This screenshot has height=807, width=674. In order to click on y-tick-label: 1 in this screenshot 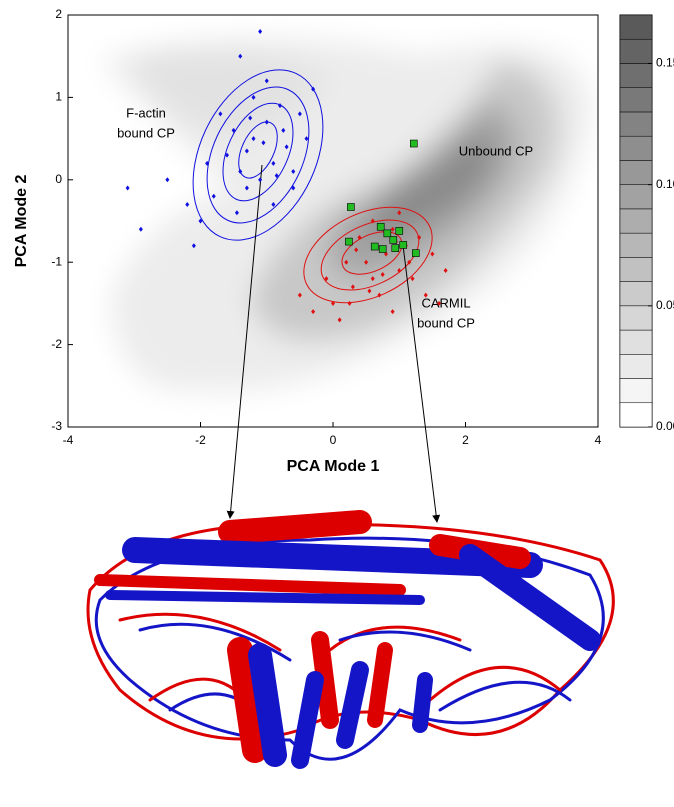, I will do `click(58, 97)`.